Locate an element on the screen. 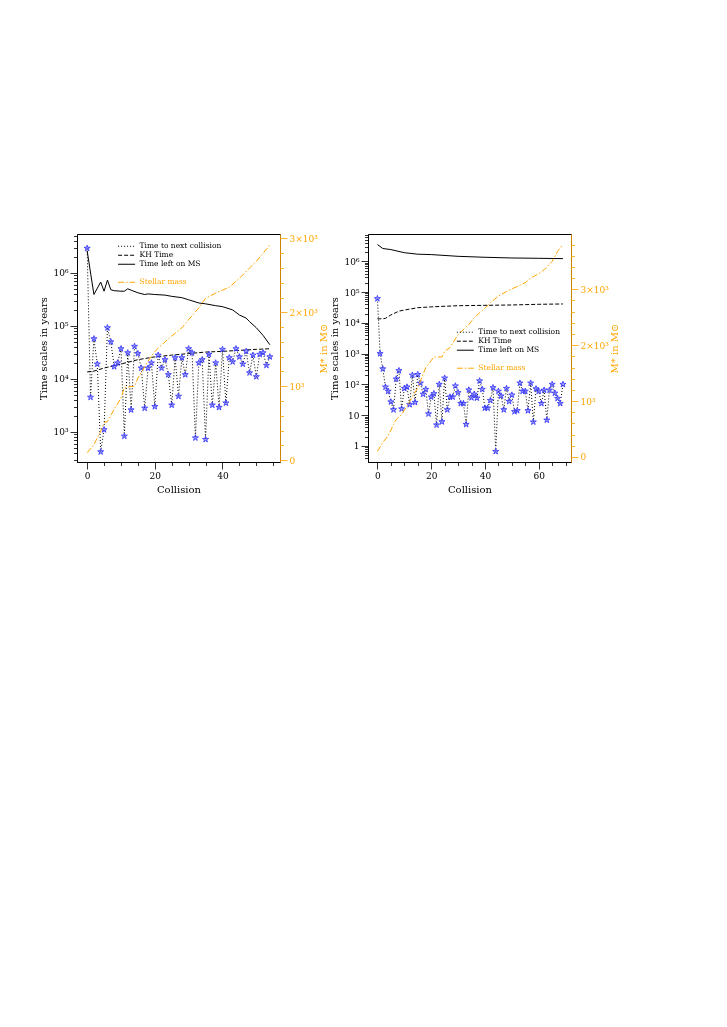 This screenshot has width=727, height=1027. y-tick-label: 10 is located at coordinates (354, 415).